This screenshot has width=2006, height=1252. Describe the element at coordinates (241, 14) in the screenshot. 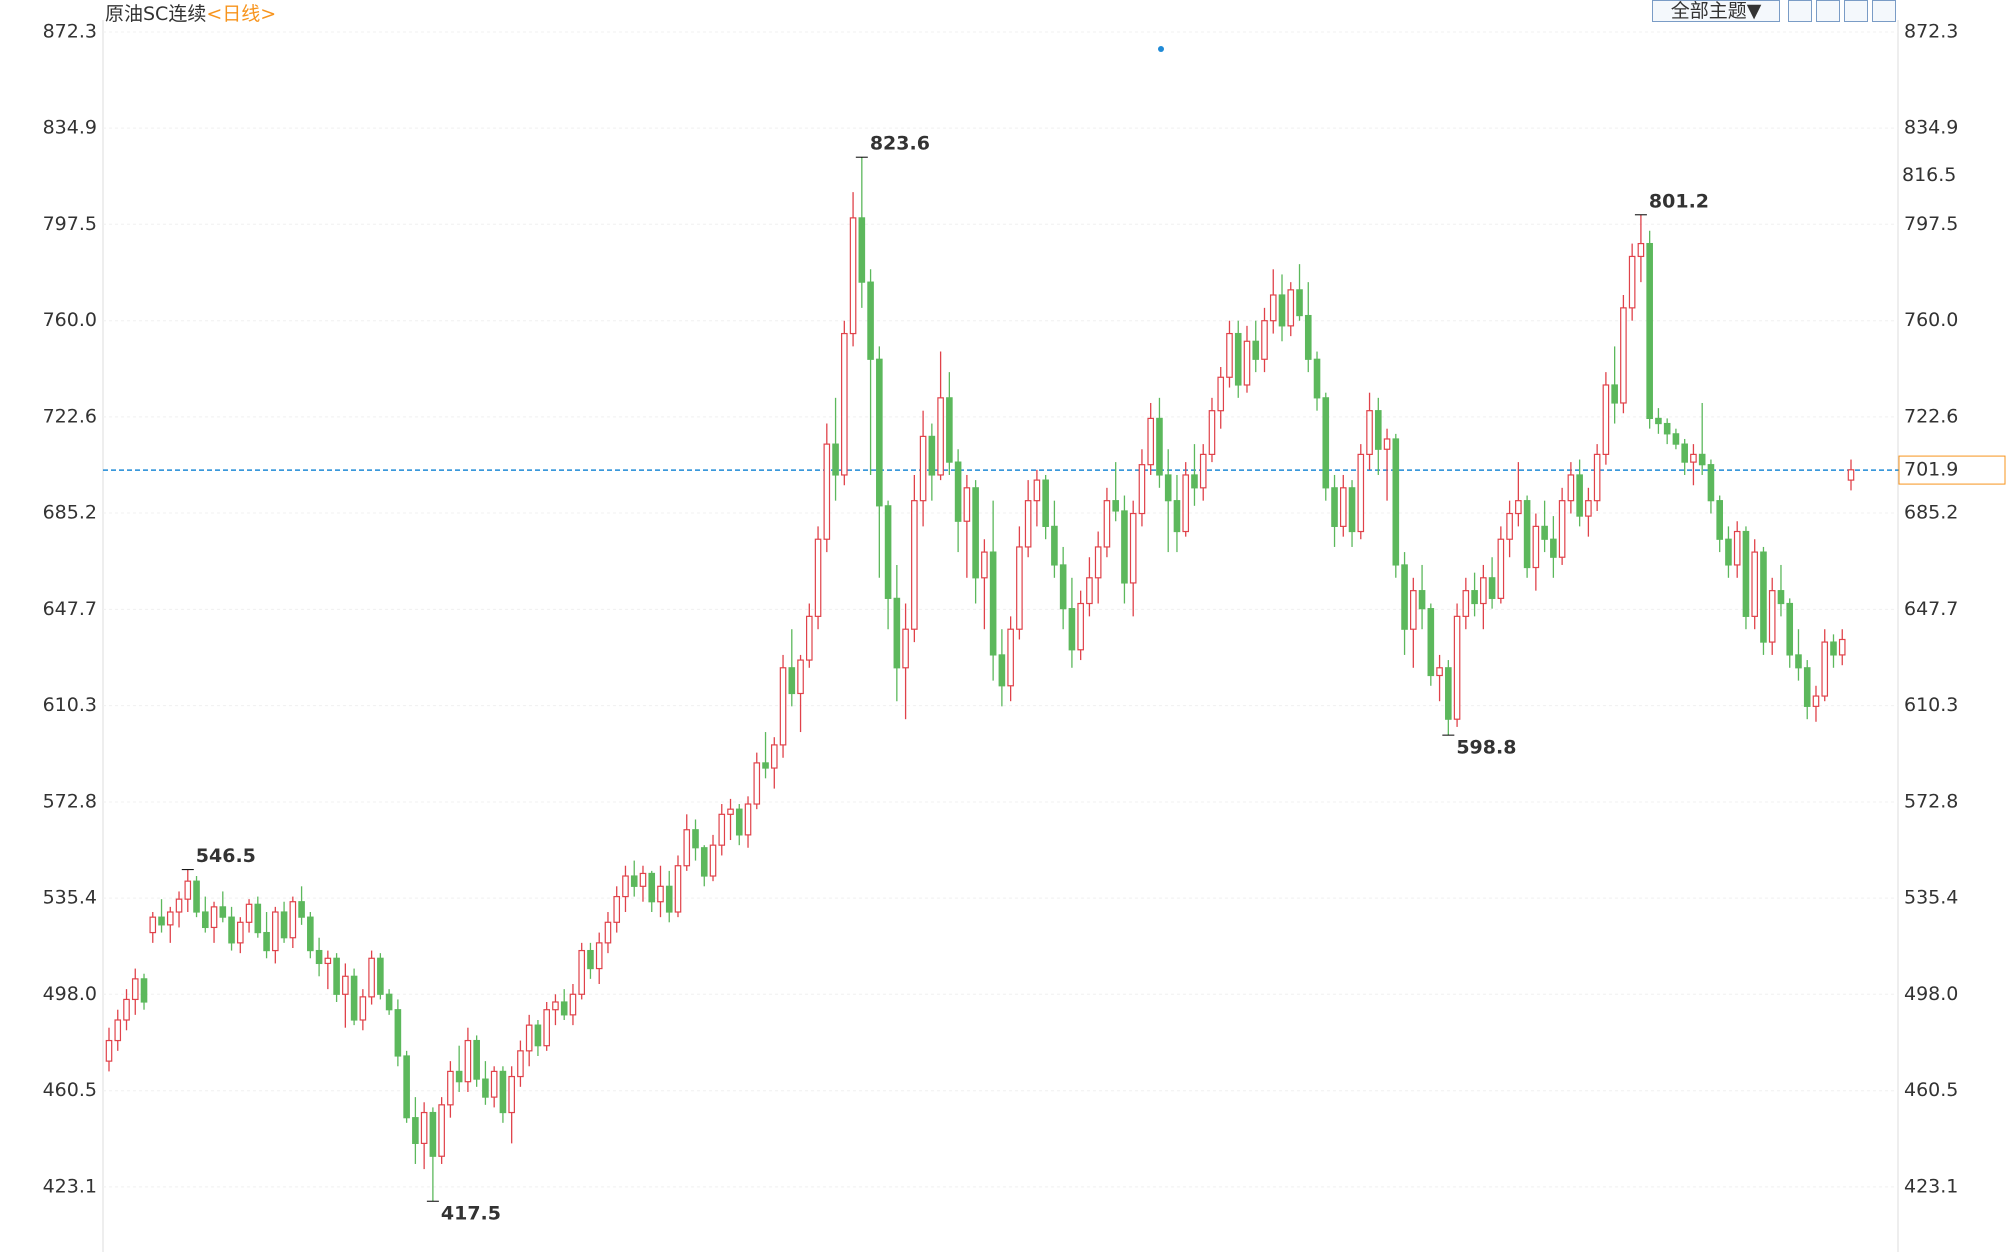

I see `period: <日线>` at that location.